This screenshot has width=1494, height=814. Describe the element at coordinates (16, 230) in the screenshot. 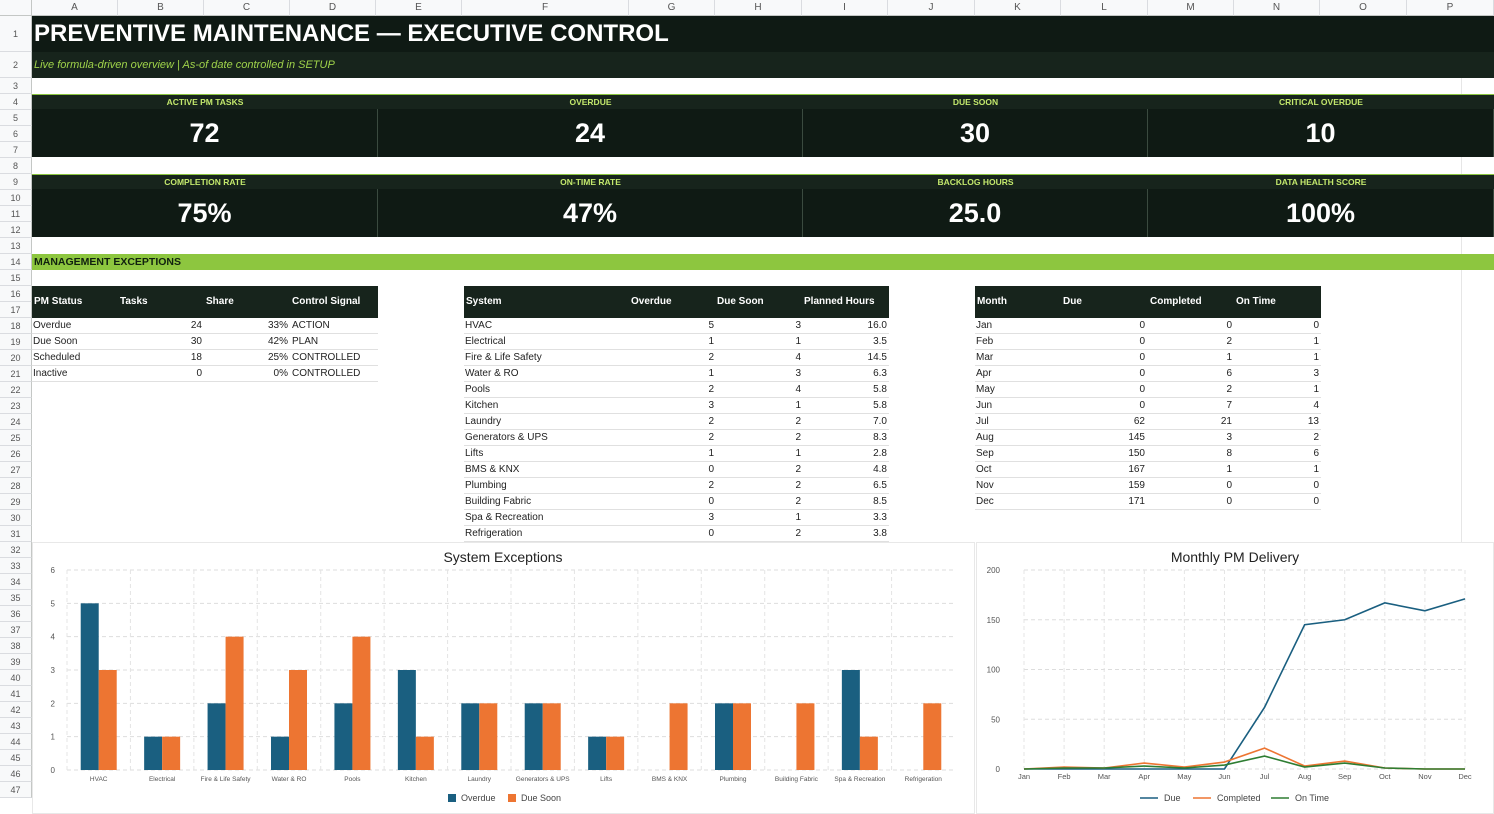

I see `row-header-12: 12` at that location.